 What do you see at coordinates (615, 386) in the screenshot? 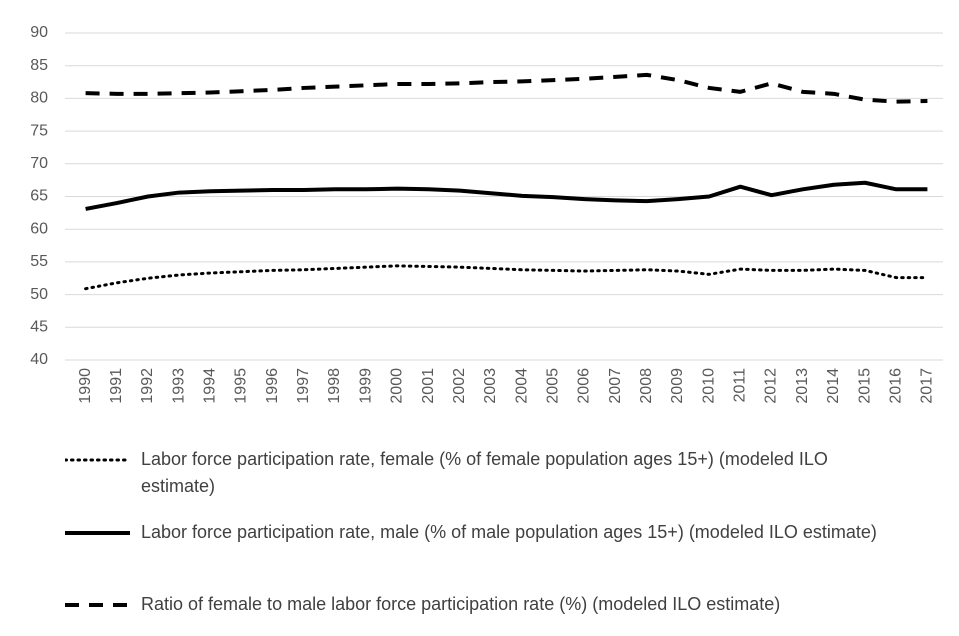
I see `x-tick-label: 2007` at bounding box center [615, 386].